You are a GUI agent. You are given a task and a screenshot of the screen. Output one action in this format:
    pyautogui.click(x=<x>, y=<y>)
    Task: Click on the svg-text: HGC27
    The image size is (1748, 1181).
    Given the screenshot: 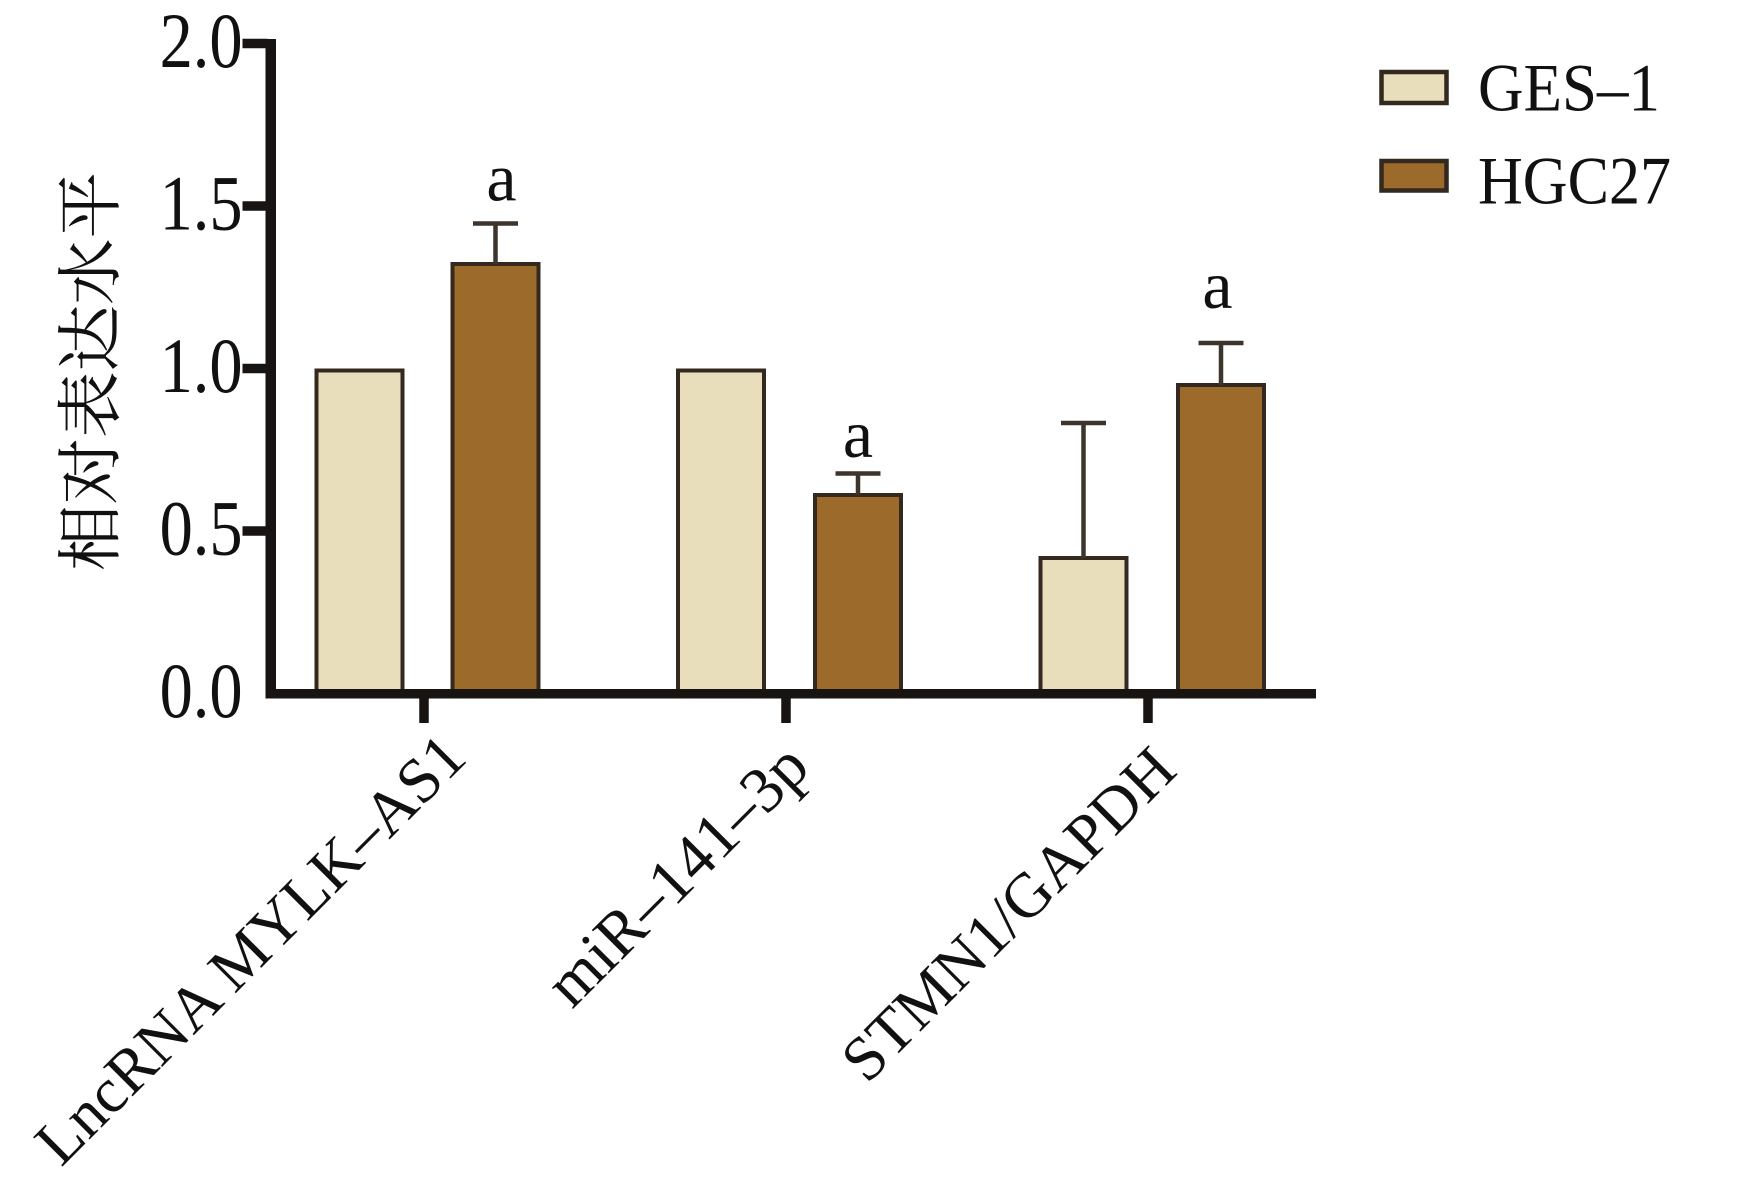 What is the action you would take?
    pyautogui.click(x=1574, y=181)
    